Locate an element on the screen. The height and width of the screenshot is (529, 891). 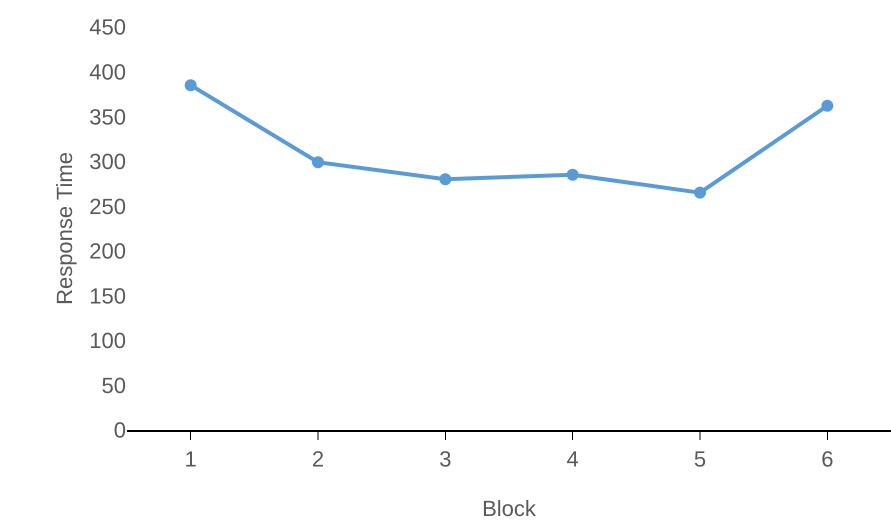
x-tick-label: 3 is located at coordinates (445, 459).